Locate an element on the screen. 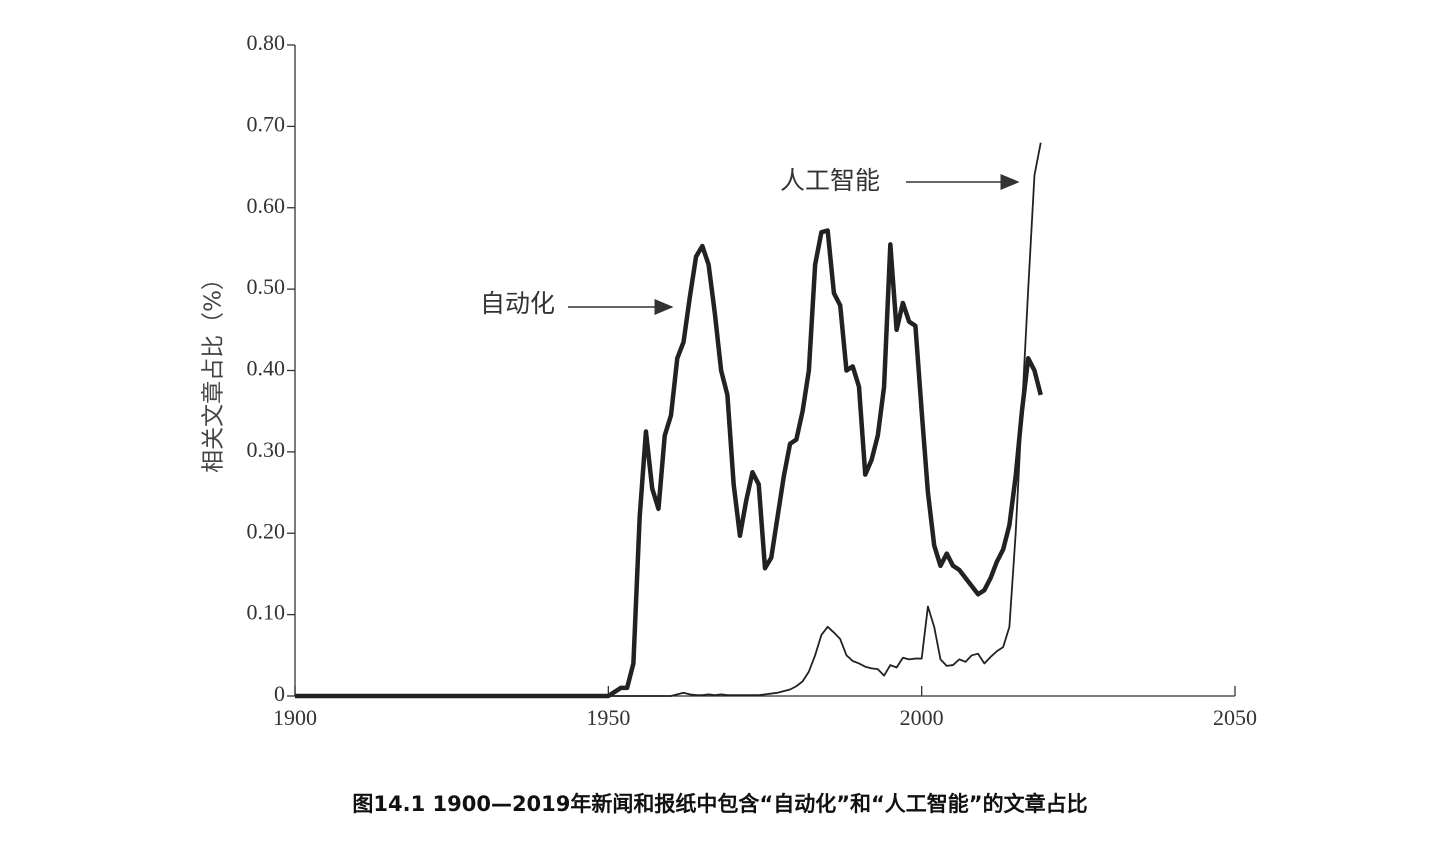  y-tick-label: 0 is located at coordinates (279, 693).